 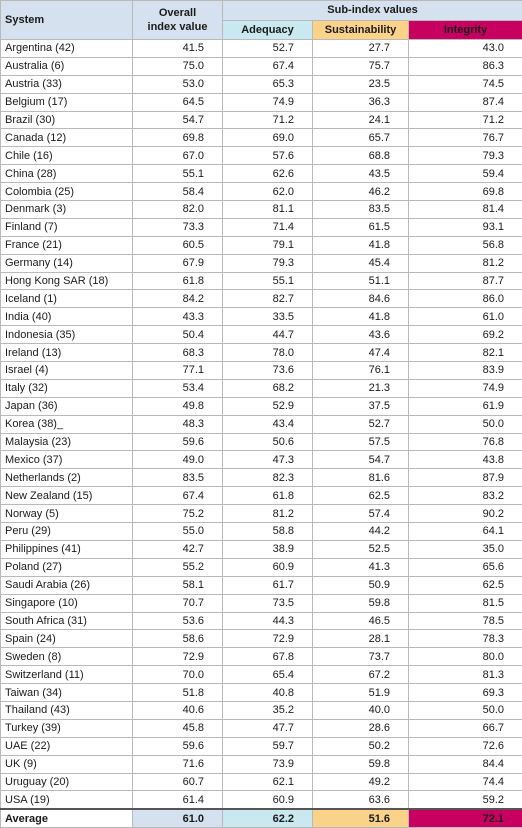 What do you see at coordinates (178, 317) in the screenshot?
I see `overall-cell: 43.3` at bounding box center [178, 317].